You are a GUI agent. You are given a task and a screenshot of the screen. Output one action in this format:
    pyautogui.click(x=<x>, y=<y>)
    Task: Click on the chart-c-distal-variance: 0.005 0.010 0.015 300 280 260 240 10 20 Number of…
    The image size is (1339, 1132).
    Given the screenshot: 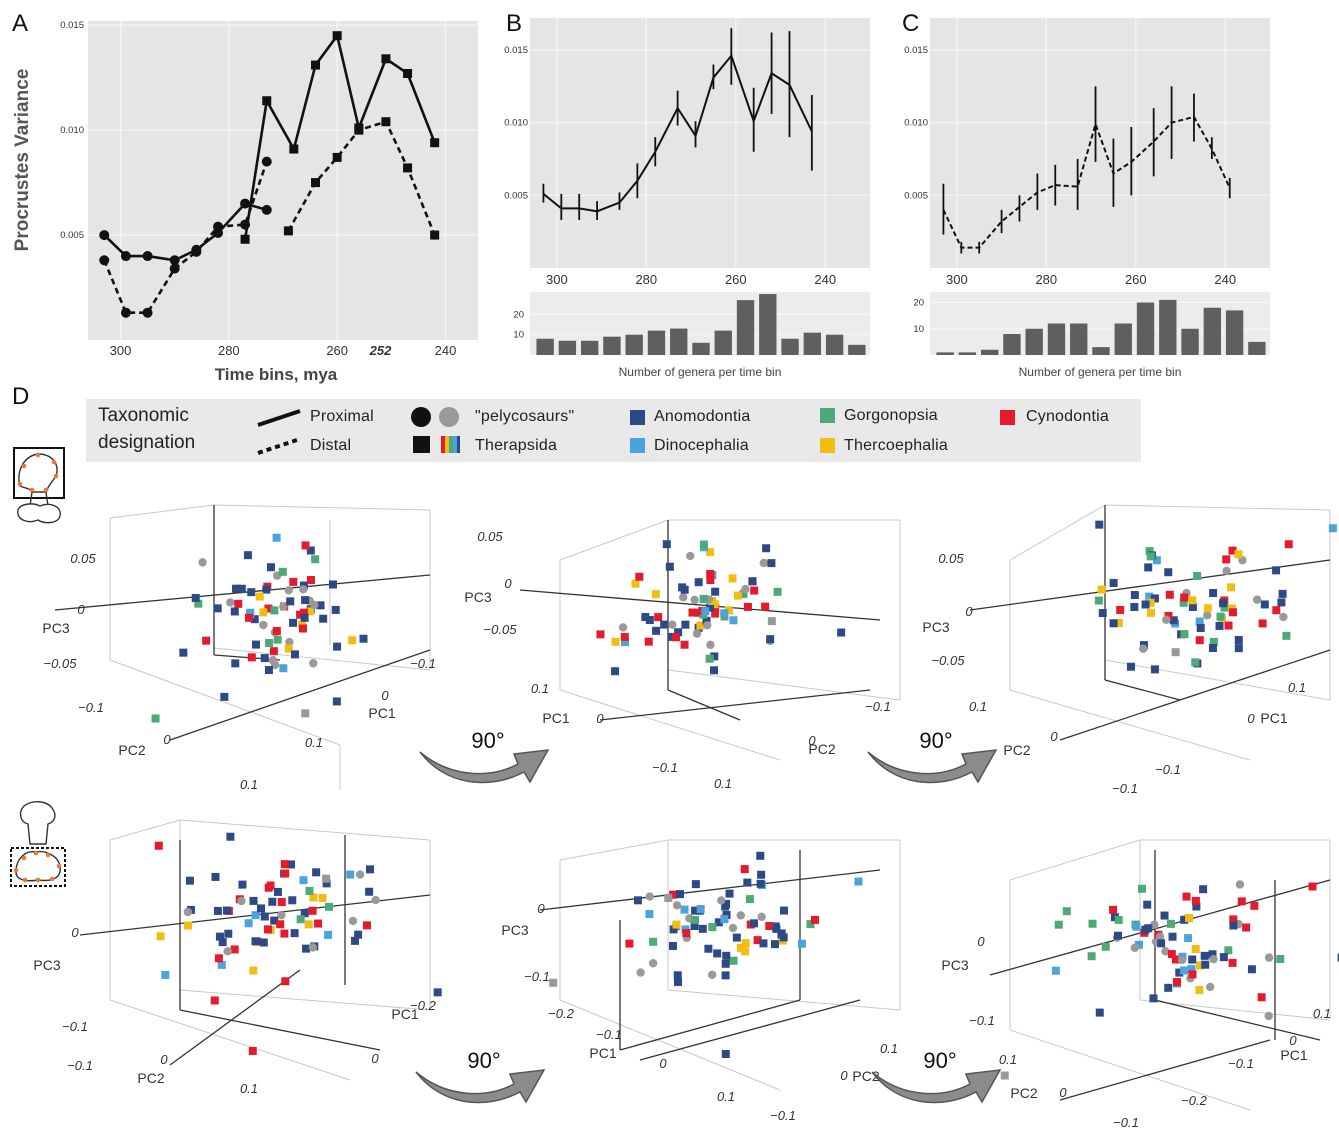 What is the action you would take?
    pyautogui.click(x=1087, y=198)
    